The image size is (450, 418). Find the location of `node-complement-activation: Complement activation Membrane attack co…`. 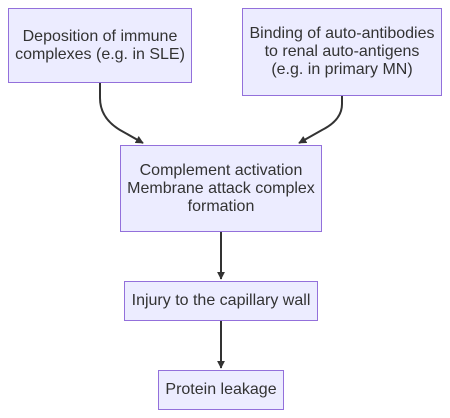

node-complement-activation: Complement activation Membrane attack co… is located at coordinates (221, 188).